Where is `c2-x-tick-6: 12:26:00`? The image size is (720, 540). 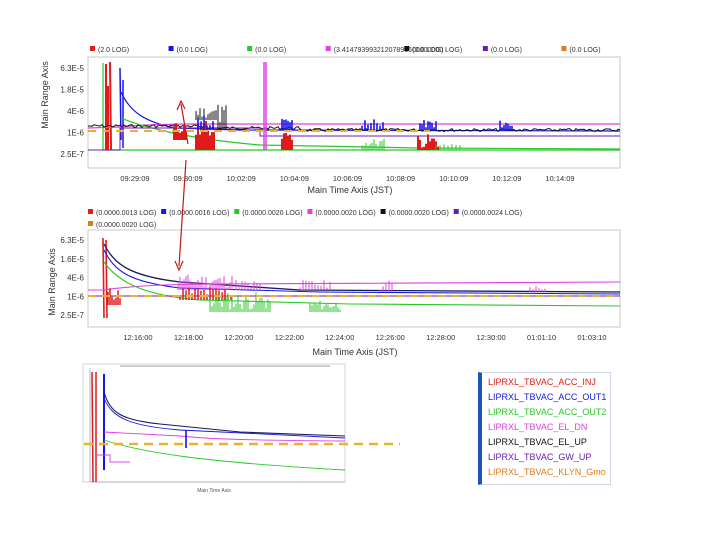
c2-x-tick-6: 12:26:00 is located at coordinates (390, 337).